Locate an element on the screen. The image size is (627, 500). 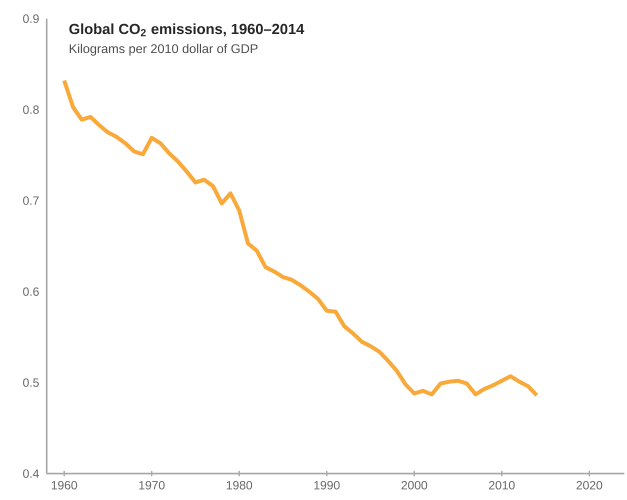
y-tick-label: 0.8 is located at coordinates (31, 109).